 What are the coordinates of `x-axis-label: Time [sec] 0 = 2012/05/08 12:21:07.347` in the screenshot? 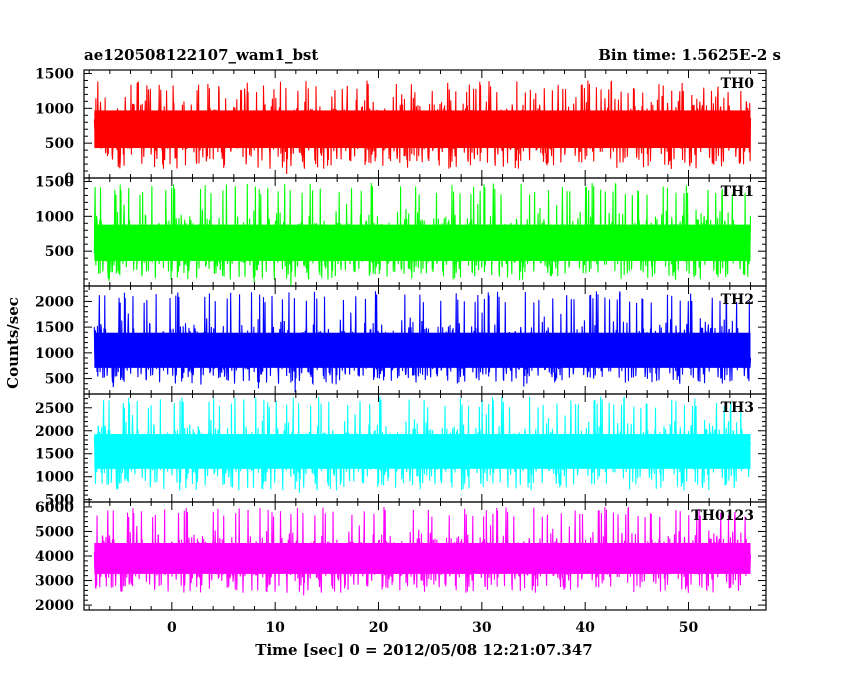 It's located at (423, 650).